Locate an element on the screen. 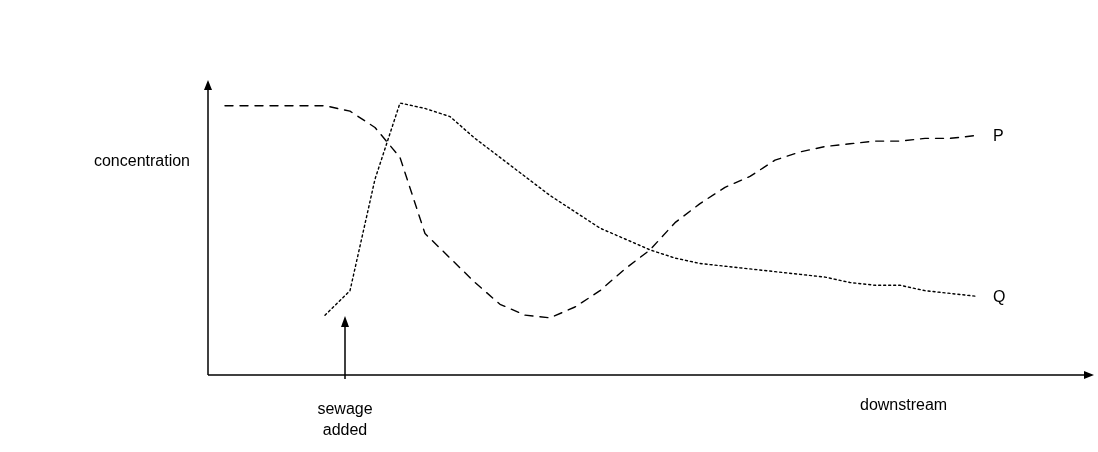 This screenshot has height=452, width=1098. x-axis-title: downstream is located at coordinates (904, 404).